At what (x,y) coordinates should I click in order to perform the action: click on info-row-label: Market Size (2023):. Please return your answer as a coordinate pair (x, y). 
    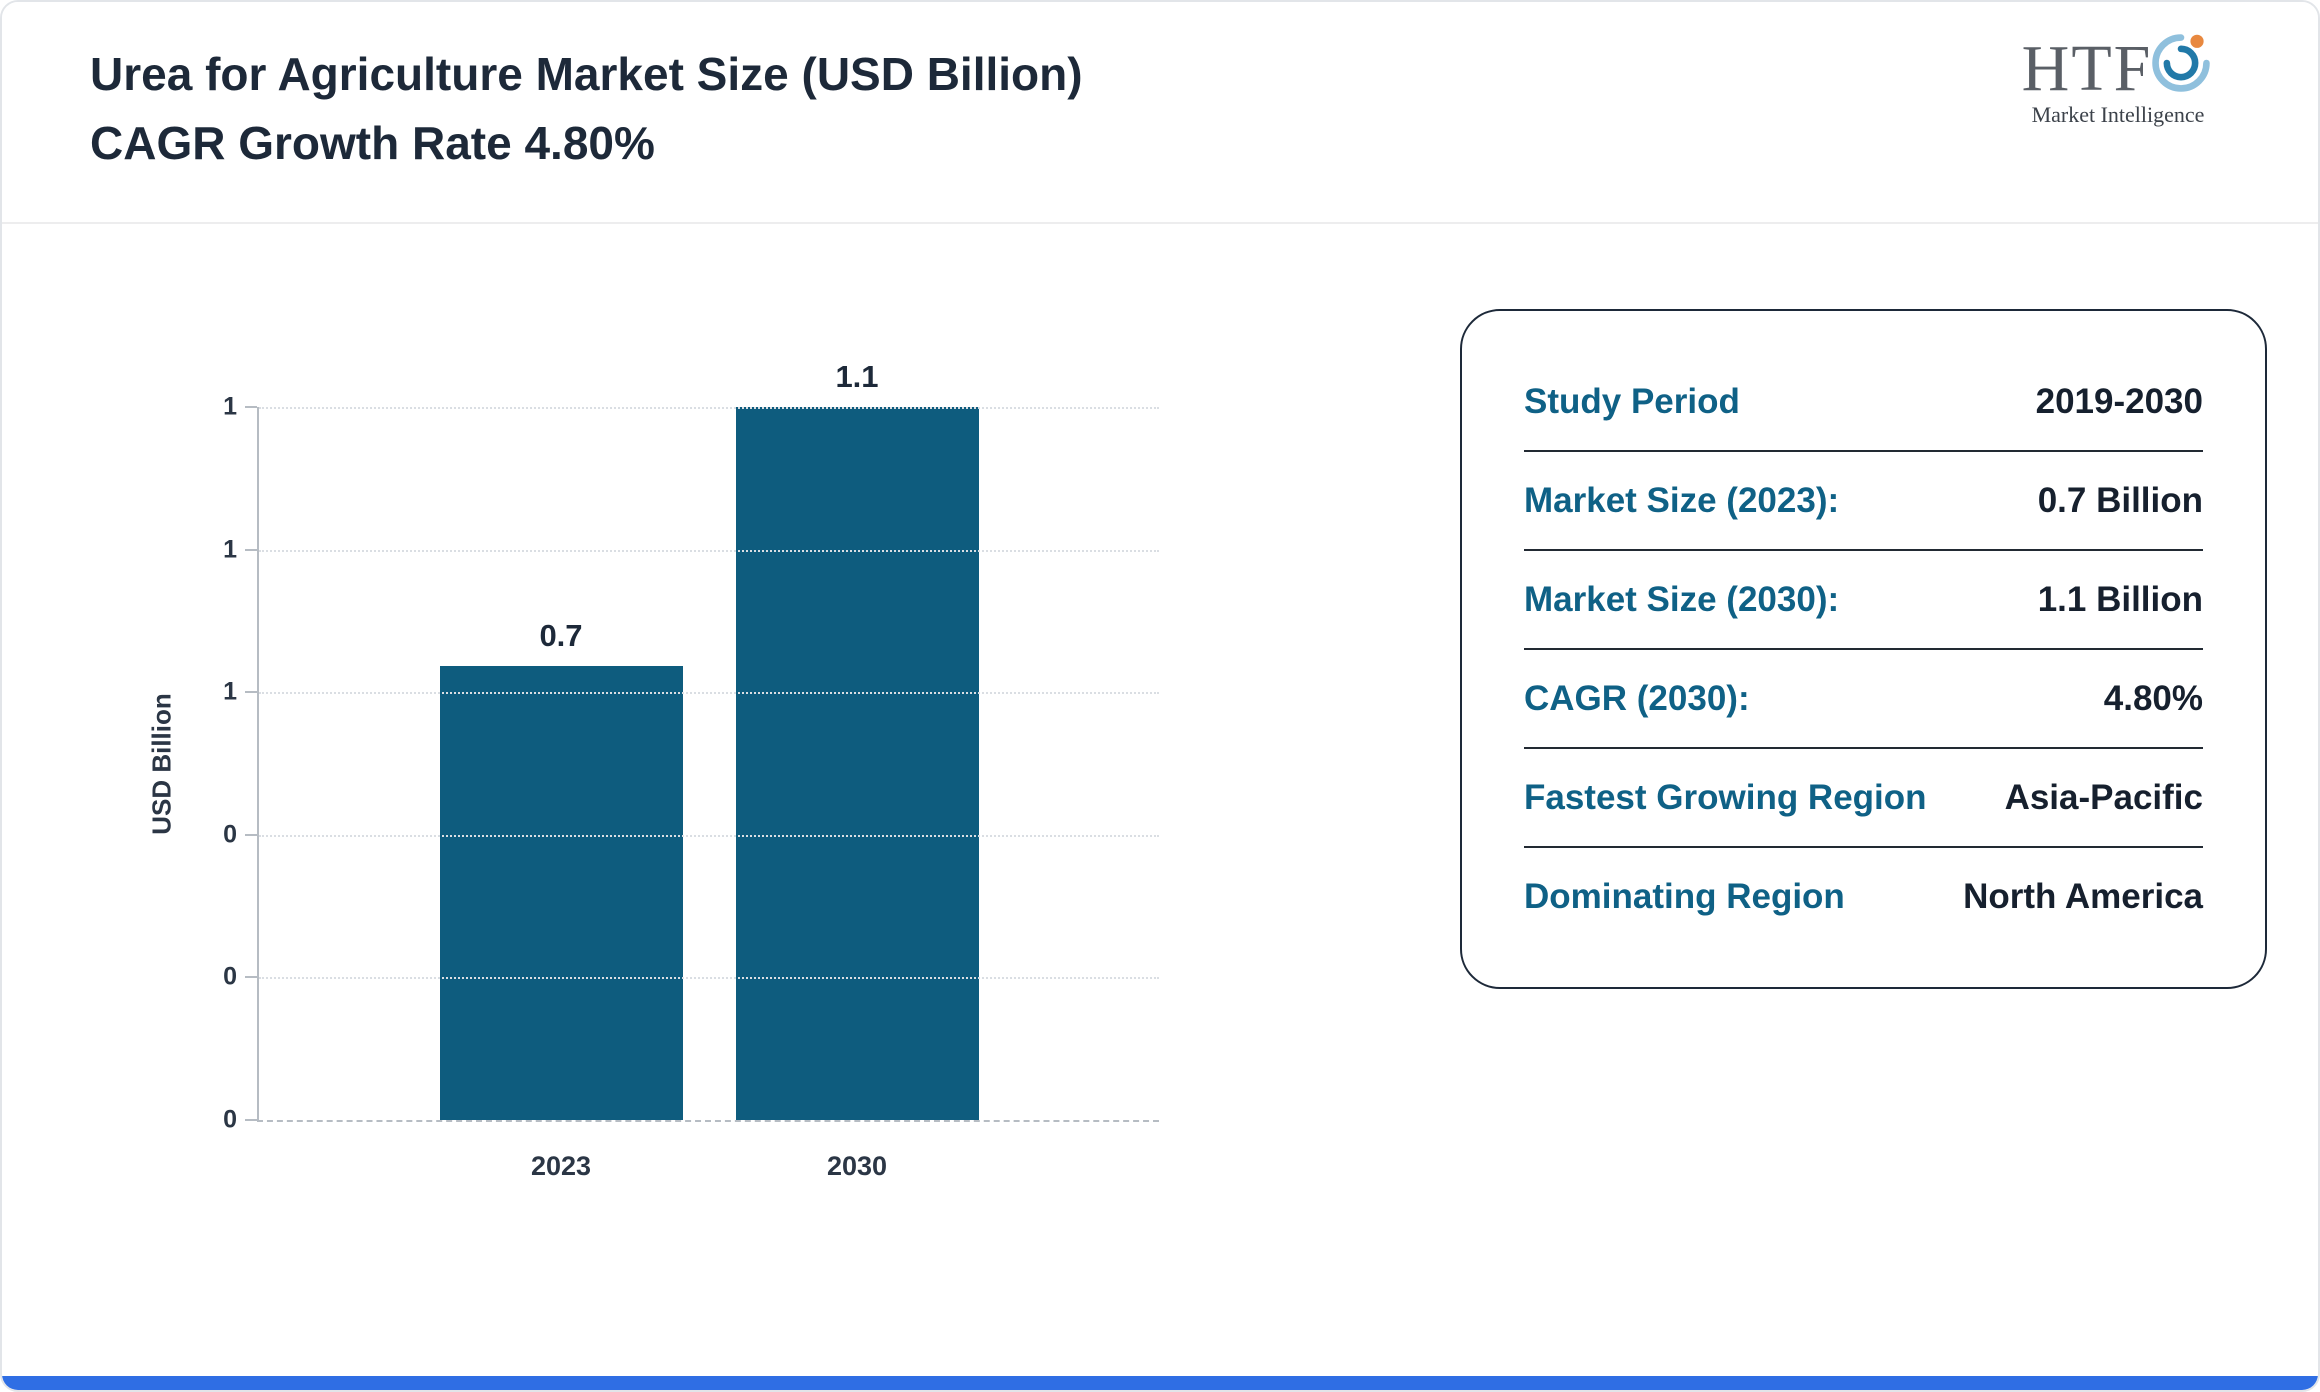
    Looking at the image, I should click on (1682, 500).